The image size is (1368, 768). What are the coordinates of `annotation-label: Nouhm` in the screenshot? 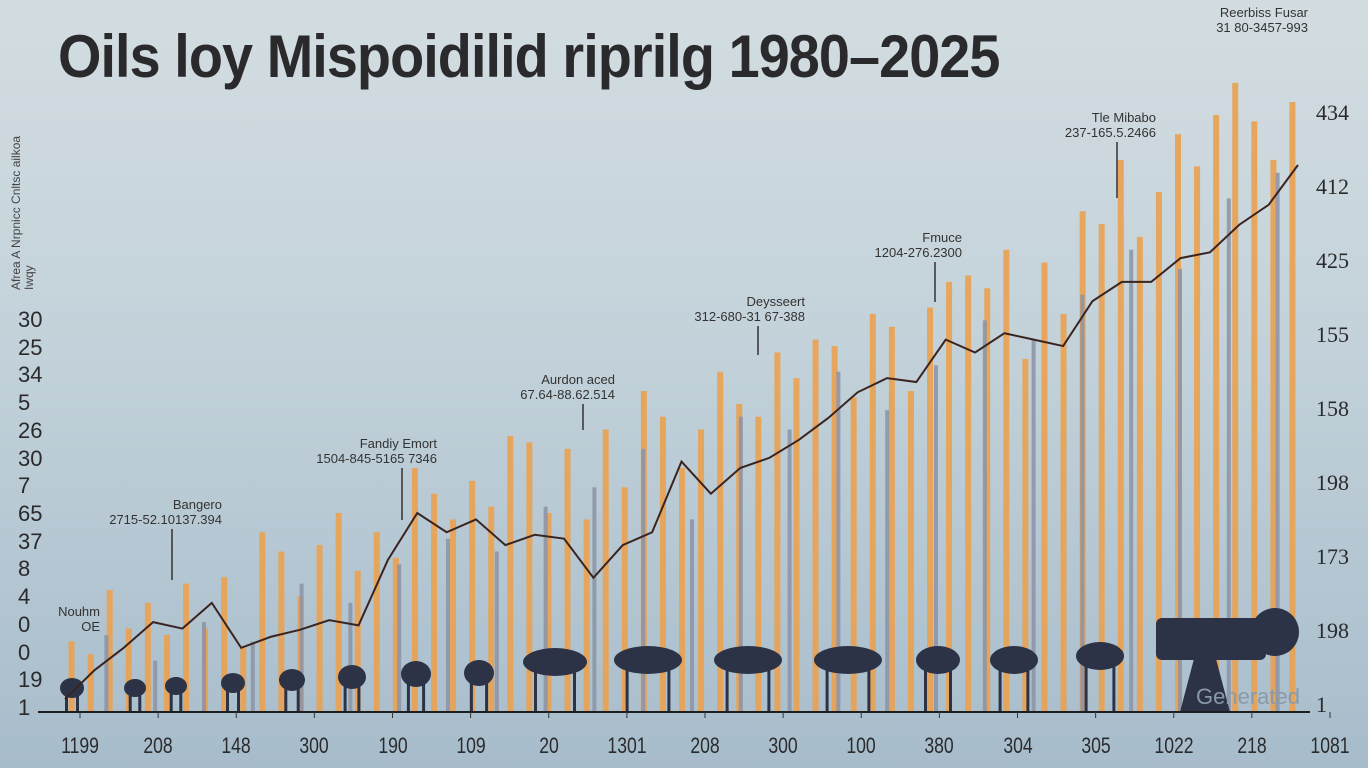 It's located at (79, 611).